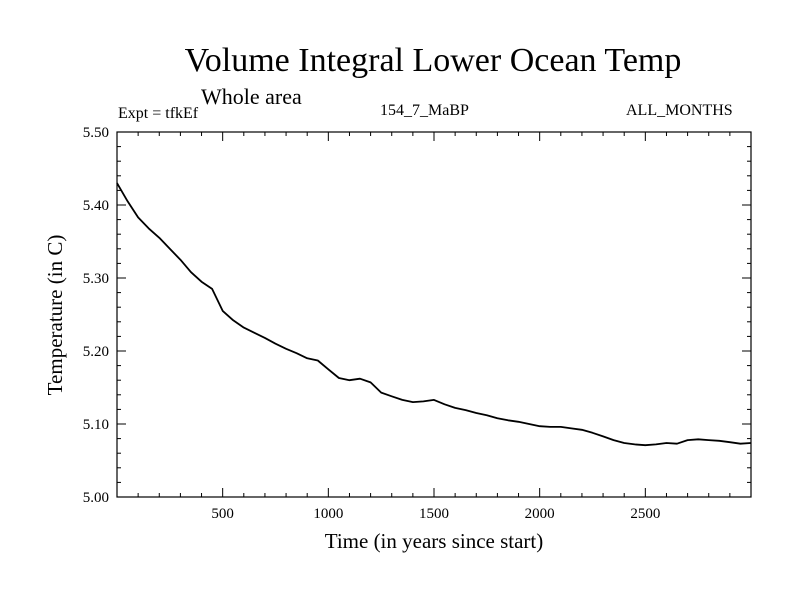 This screenshot has height=600, width=800. What do you see at coordinates (222, 514) in the screenshot?
I see `x-tick-label: 500` at bounding box center [222, 514].